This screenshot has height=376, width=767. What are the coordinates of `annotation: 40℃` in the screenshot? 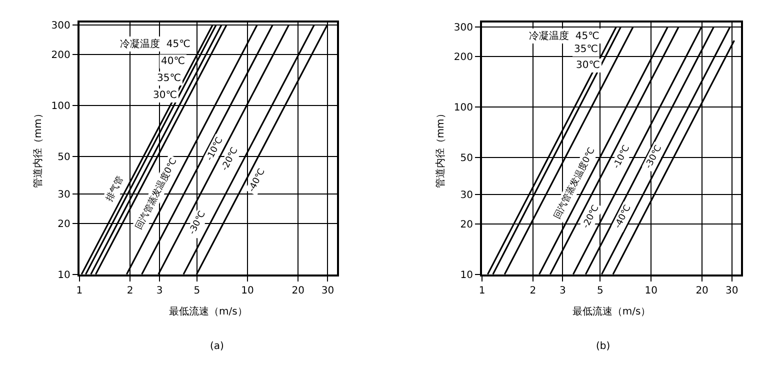 It's located at (173, 61).